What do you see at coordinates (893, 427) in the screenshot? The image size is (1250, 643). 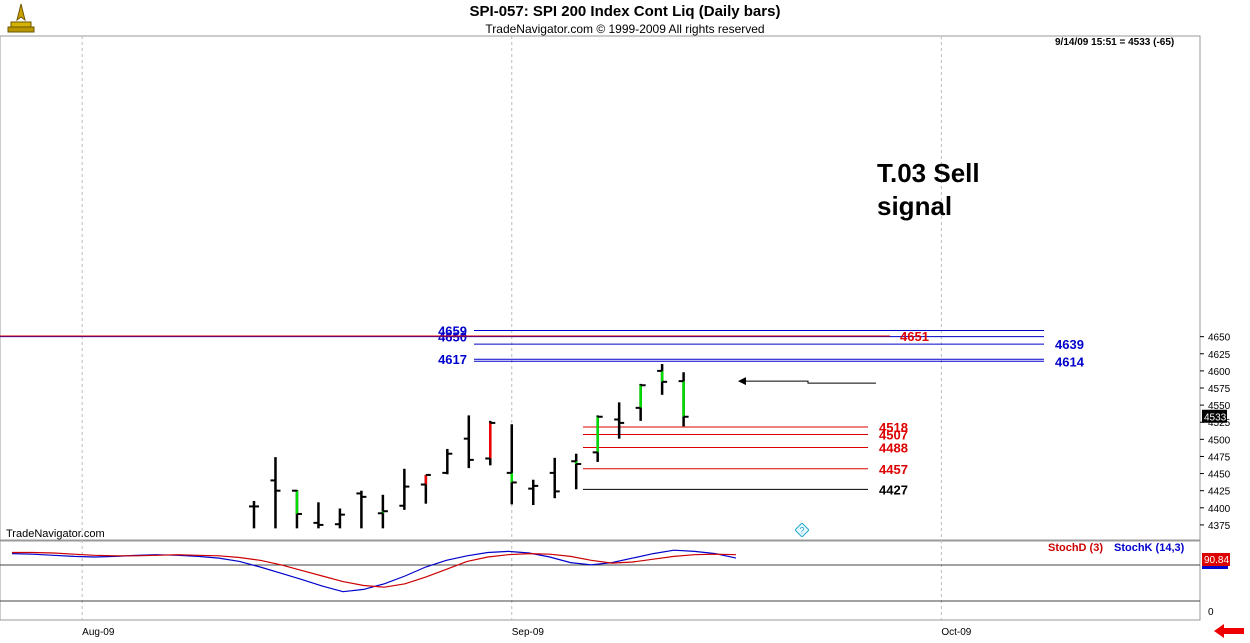 I see `level-label: 4518` at bounding box center [893, 427].